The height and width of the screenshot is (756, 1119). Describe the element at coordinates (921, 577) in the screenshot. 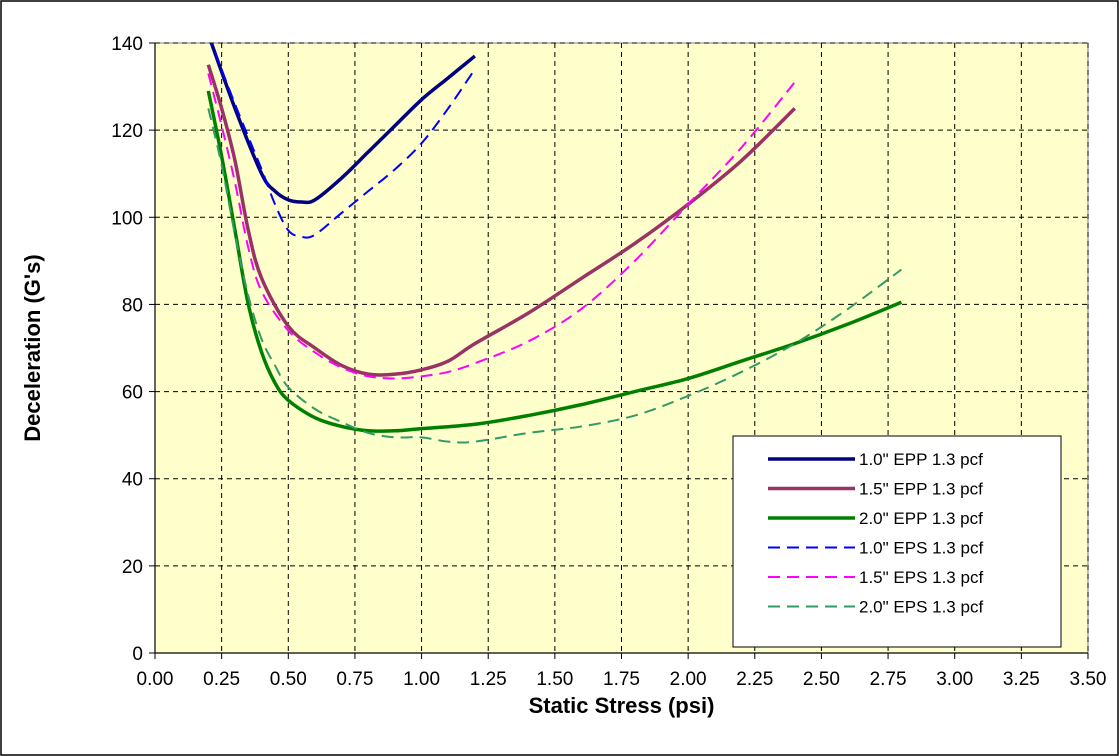

I see `legend-label: 1.5" EPS 1.3 pcf` at that location.